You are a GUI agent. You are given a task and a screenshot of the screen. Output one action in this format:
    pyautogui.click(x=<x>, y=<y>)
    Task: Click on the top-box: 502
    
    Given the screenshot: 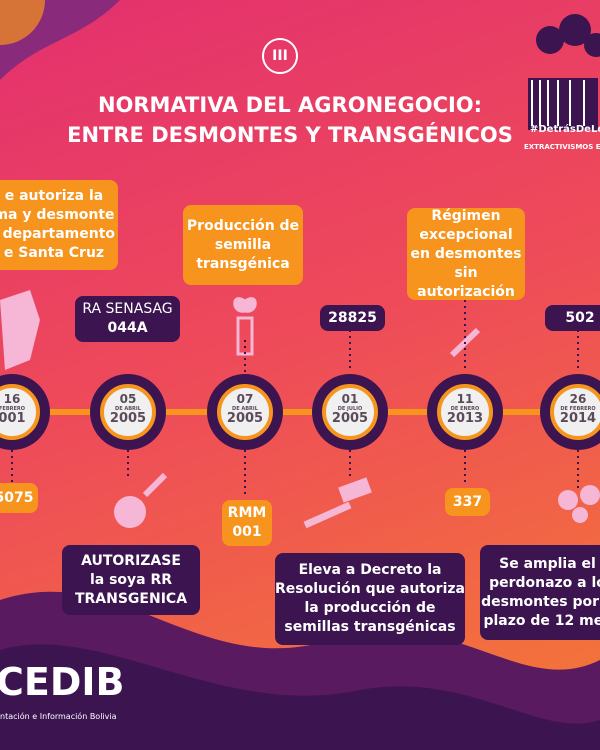 What is the action you would take?
    pyautogui.click(x=572, y=318)
    